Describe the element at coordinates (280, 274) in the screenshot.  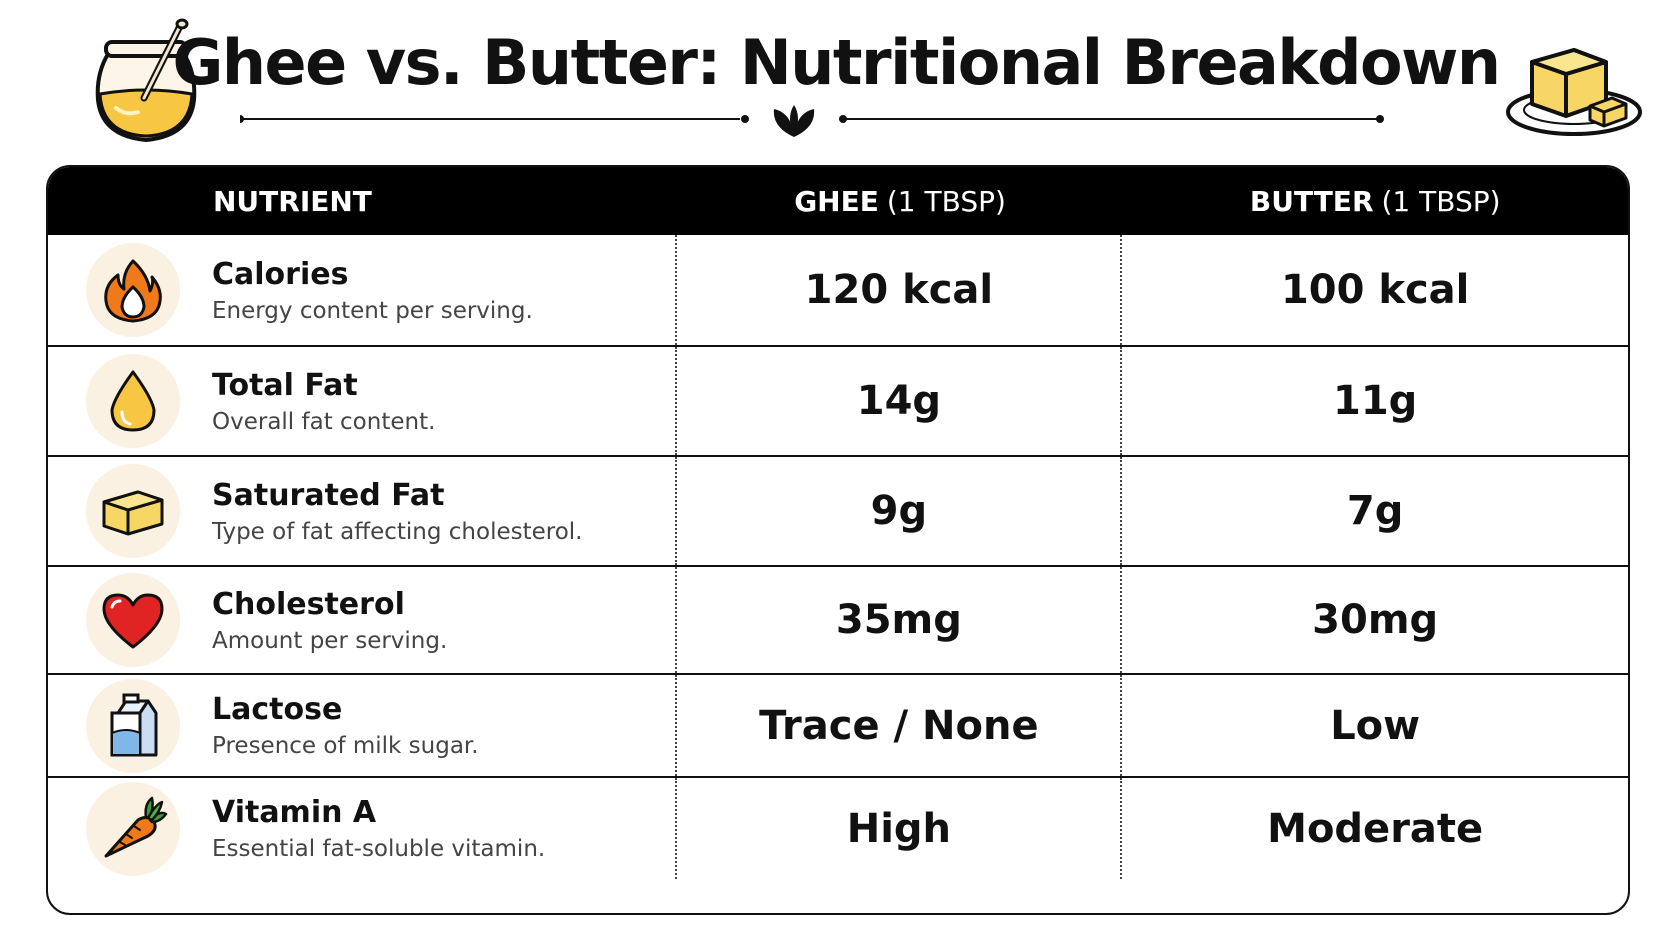
I see `nutrient-name: Calories` at that location.